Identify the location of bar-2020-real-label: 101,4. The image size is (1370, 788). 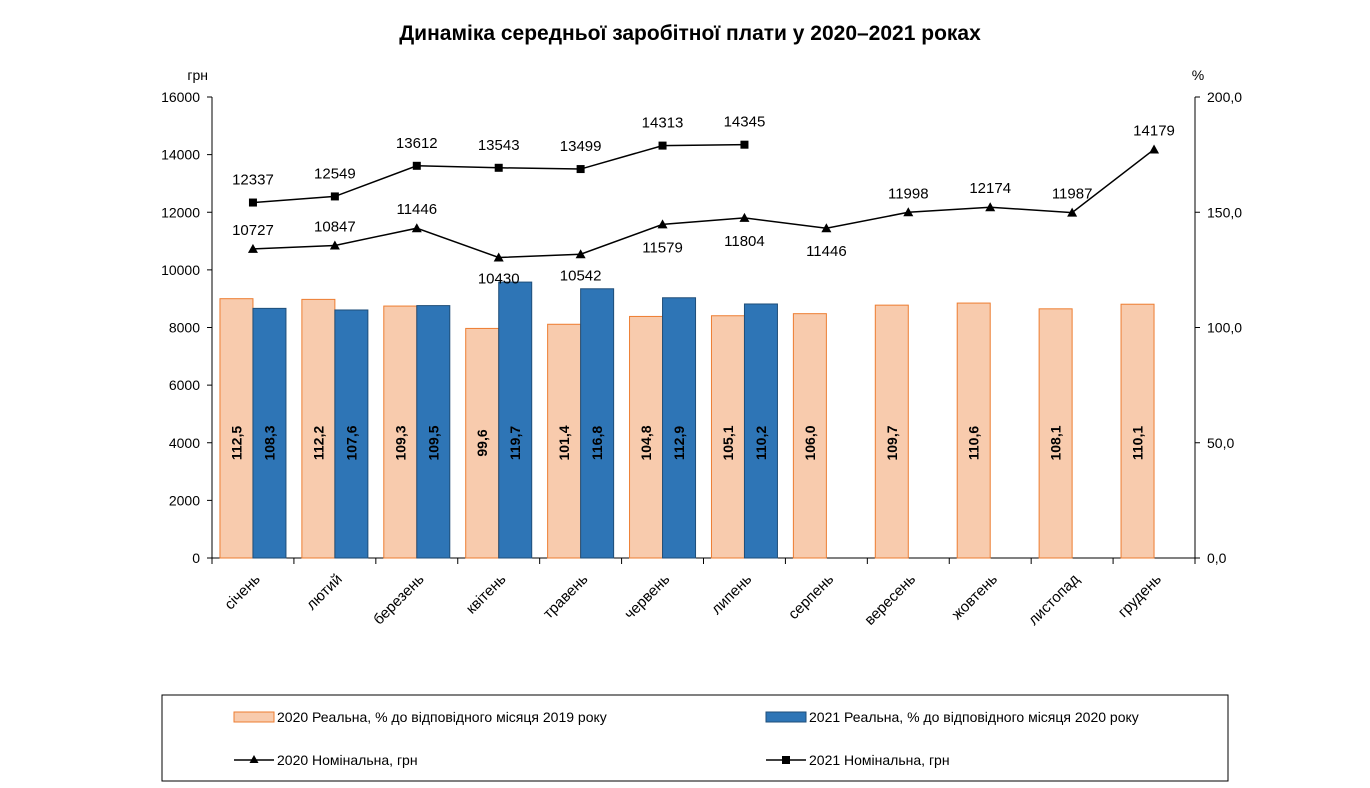
(564, 442).